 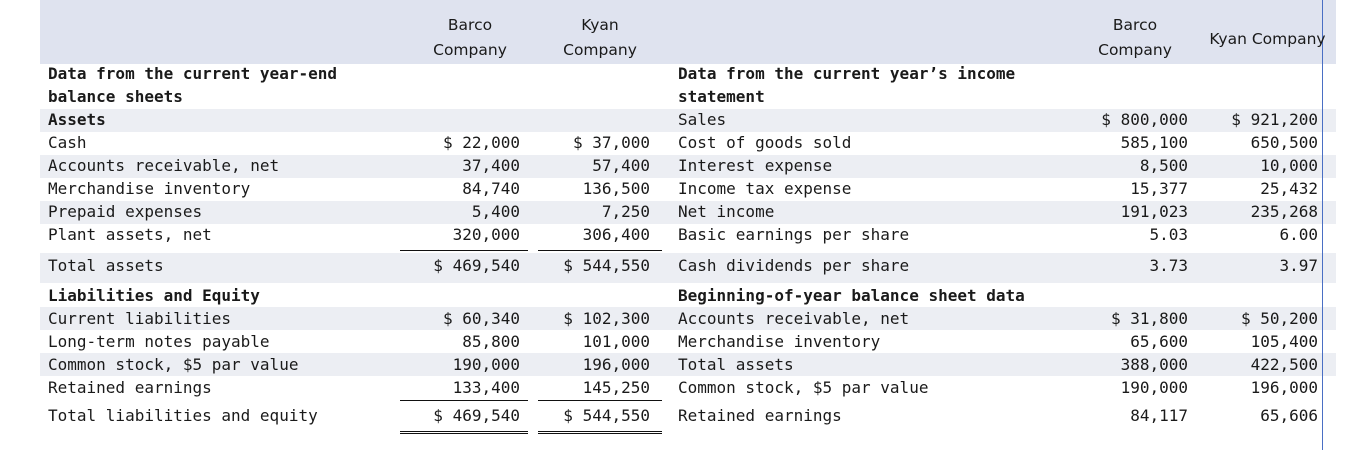 I want to click on right-row-label: Basic earnings per share, so click(x=794, y=234).